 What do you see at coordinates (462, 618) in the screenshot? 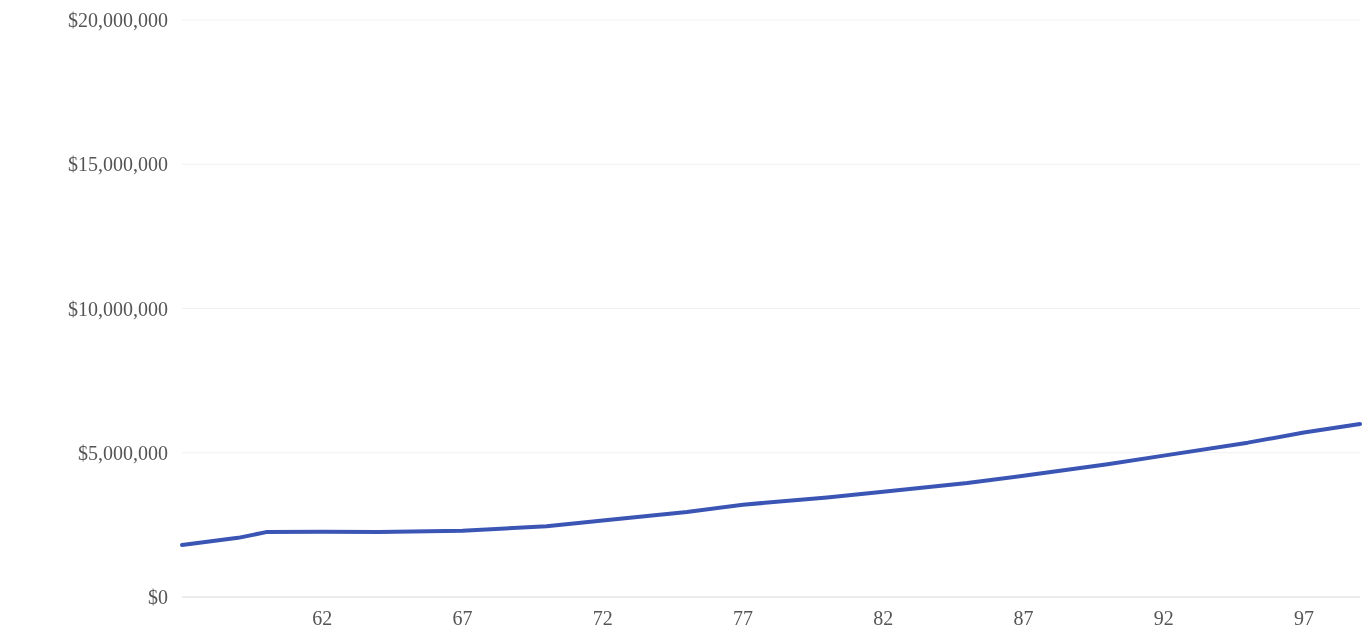
I see `x-tick-label: 67` at bounding box center [462, 618].